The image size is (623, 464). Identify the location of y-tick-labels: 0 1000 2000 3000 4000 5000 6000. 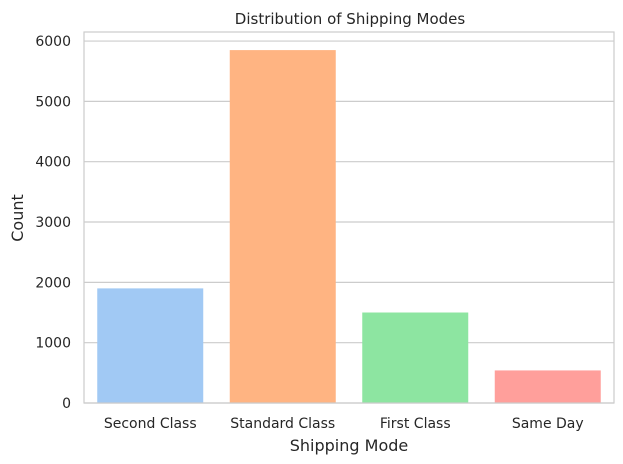
(53, 223).